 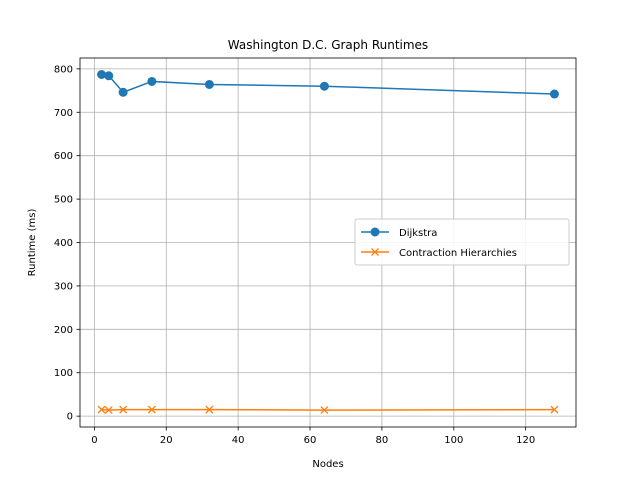 I want to click on x-axis: 0 20 40 60 80 100 120, so click(x=313, y=436).